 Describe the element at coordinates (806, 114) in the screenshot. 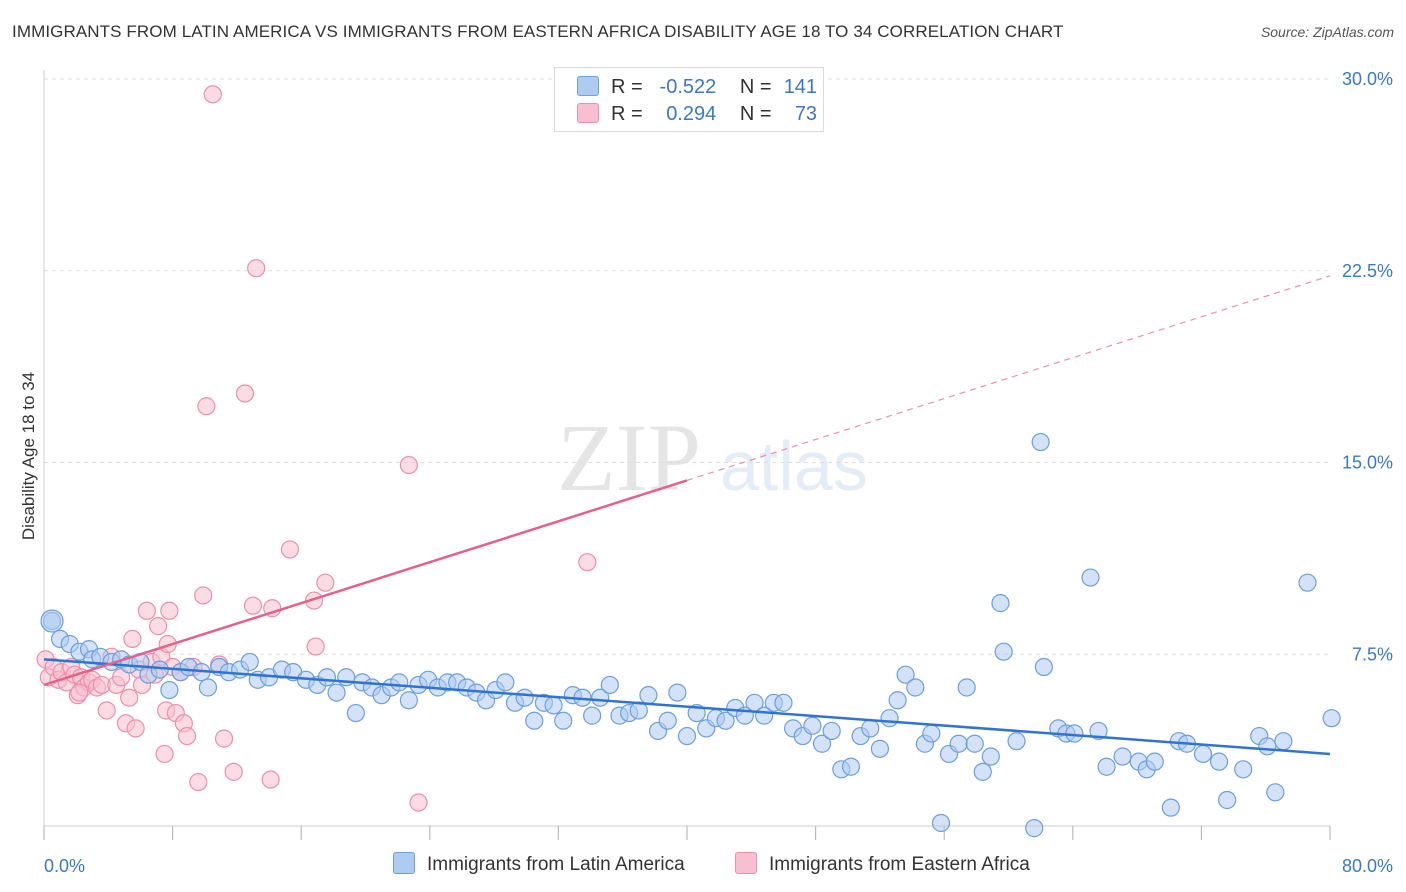

I see `n-value: 73` at that location.